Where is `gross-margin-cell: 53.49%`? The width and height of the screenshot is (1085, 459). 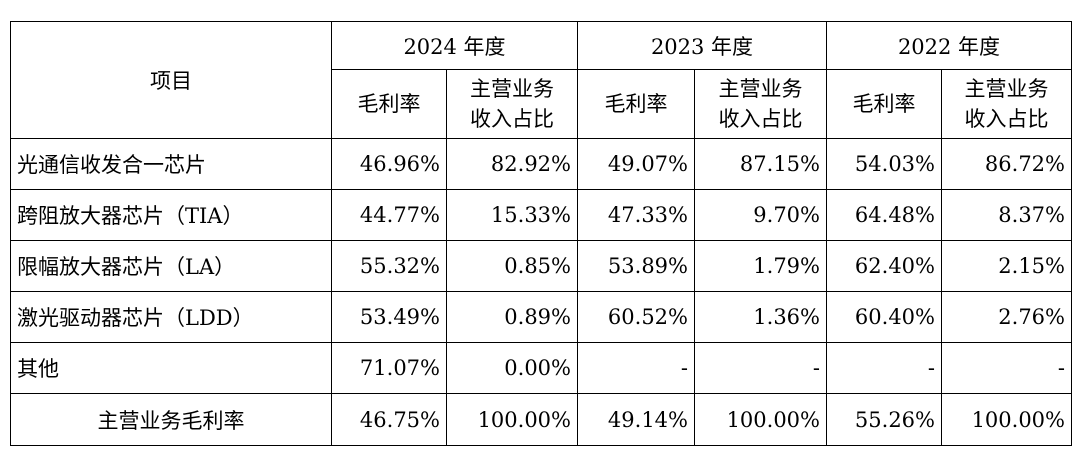
gross-margin-cell: 53.49% is located at coordinates (389, 317).